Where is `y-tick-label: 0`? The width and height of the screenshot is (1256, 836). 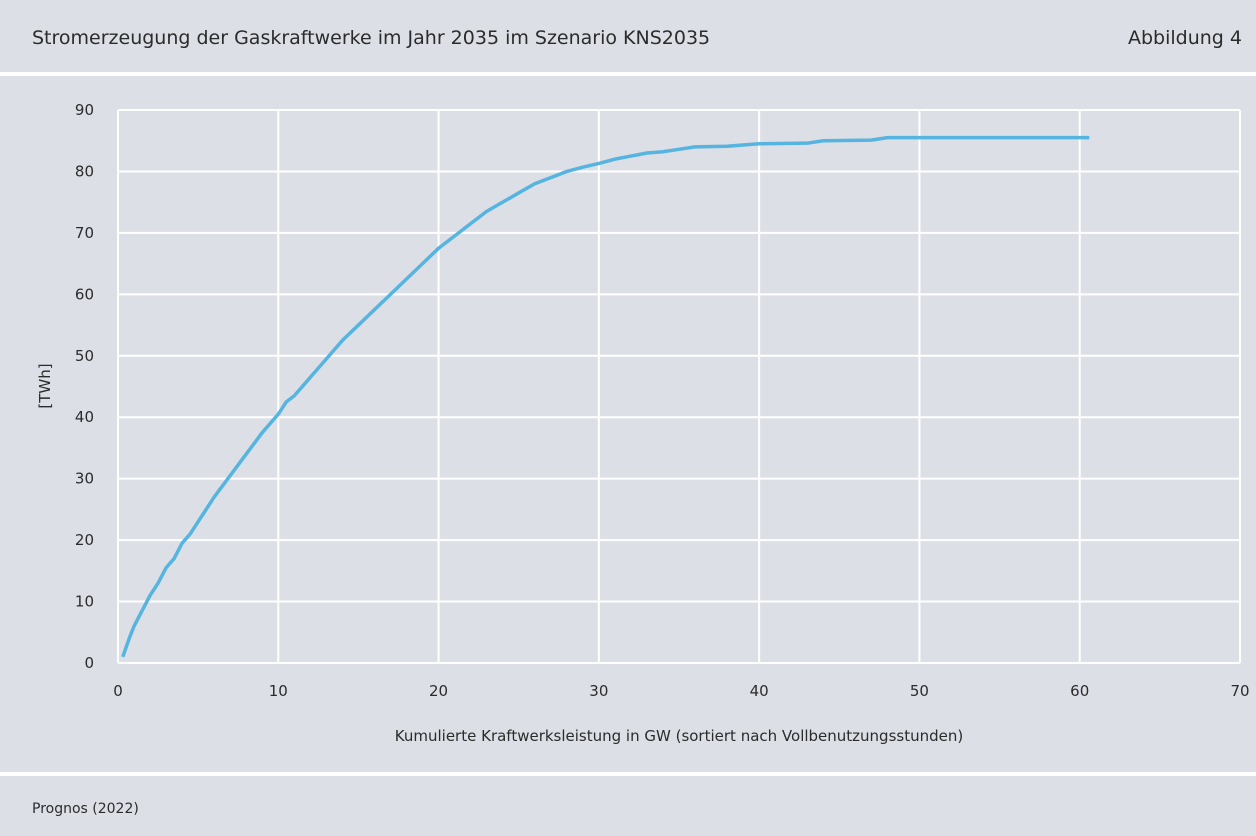
y-tick-label: 0 is located at coordinates (89, 663).